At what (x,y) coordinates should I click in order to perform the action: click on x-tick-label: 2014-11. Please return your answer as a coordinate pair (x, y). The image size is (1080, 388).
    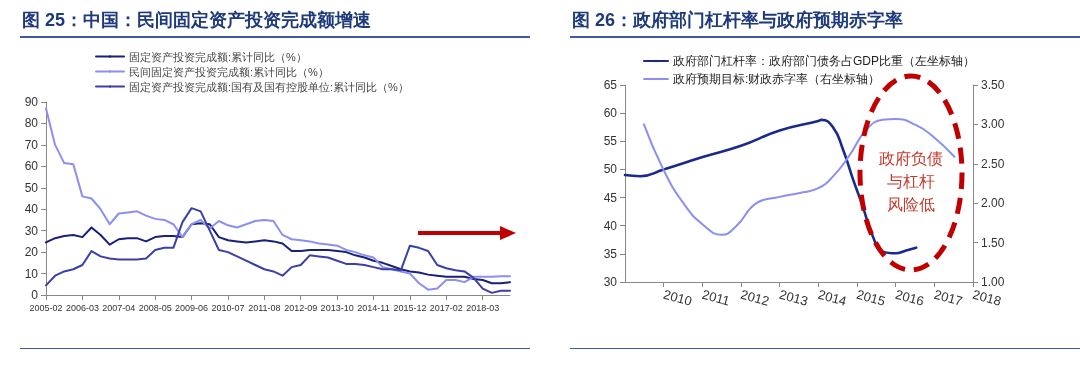
    Looking at the image, I should click on (373, 307).